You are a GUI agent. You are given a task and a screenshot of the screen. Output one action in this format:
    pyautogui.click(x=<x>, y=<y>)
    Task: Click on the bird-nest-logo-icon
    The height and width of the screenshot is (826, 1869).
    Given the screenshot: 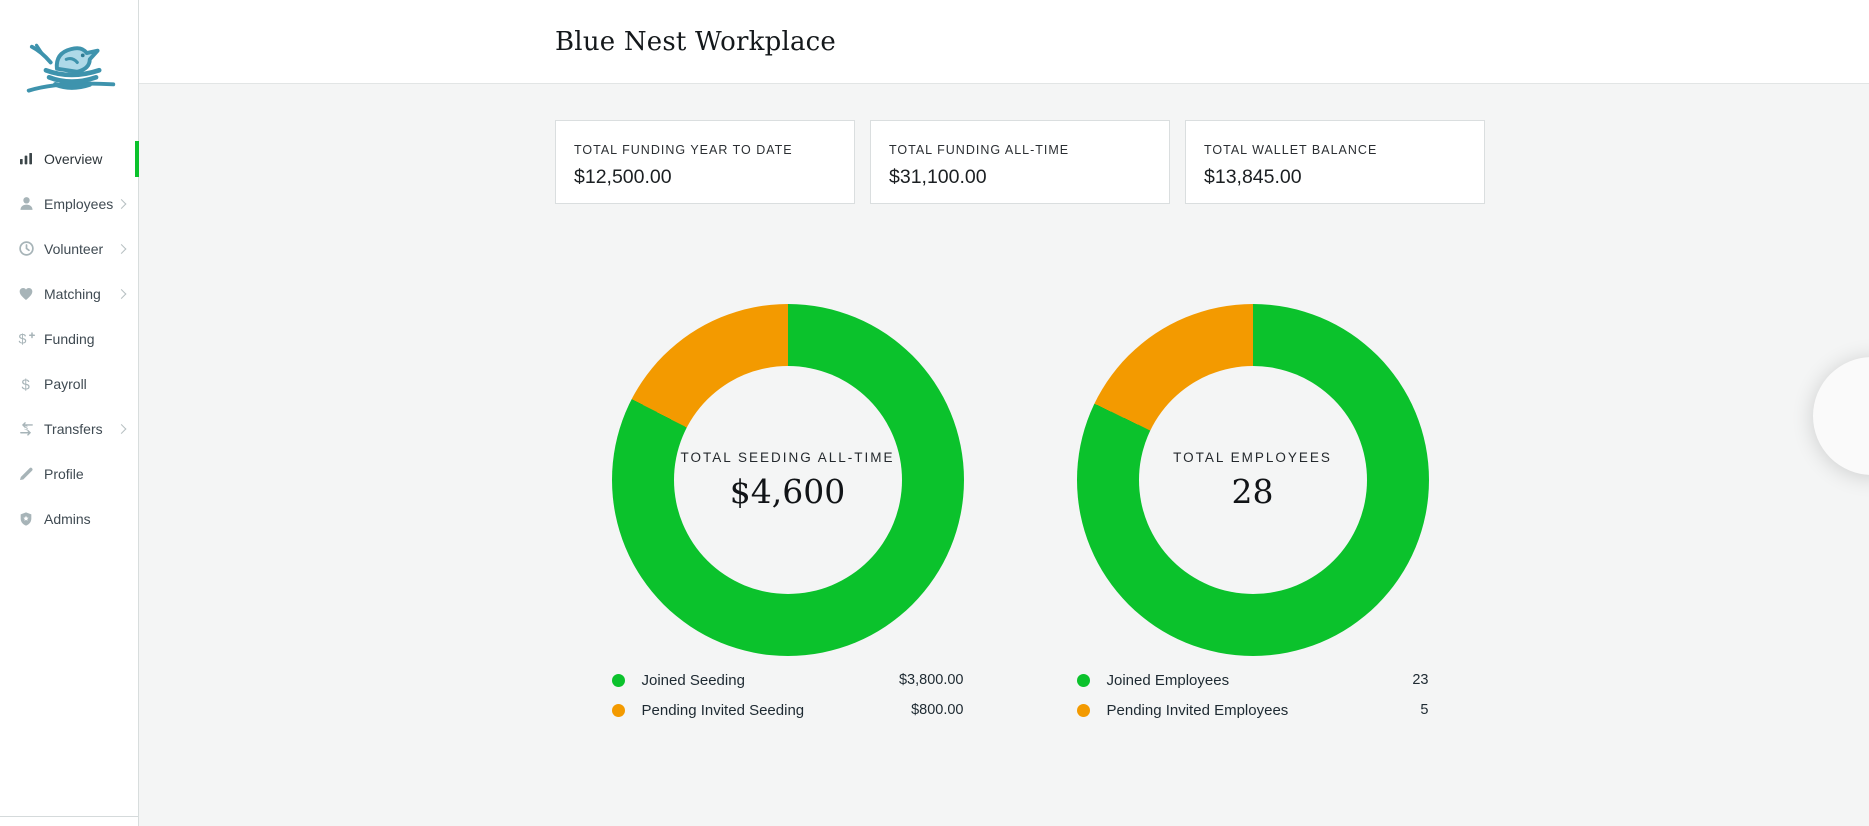 What is the action you would take?
    pyautogui.click(x=71, y=64)
    